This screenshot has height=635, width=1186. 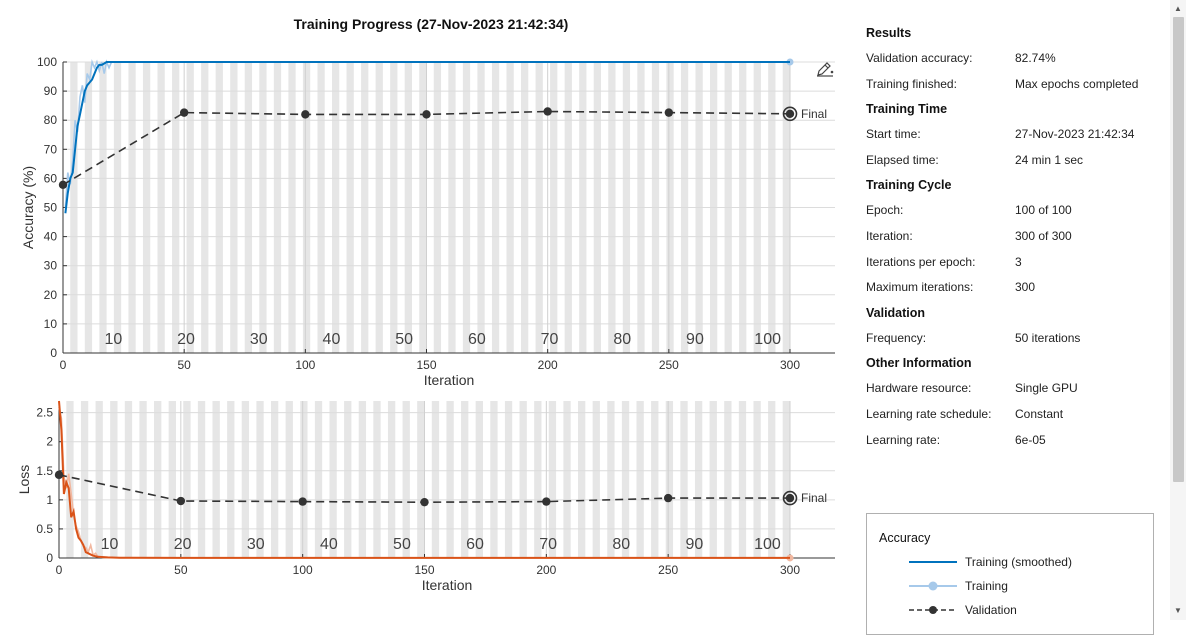 I want to click on scrollbar: ▲ ▼, so click(x=1178, y=310).